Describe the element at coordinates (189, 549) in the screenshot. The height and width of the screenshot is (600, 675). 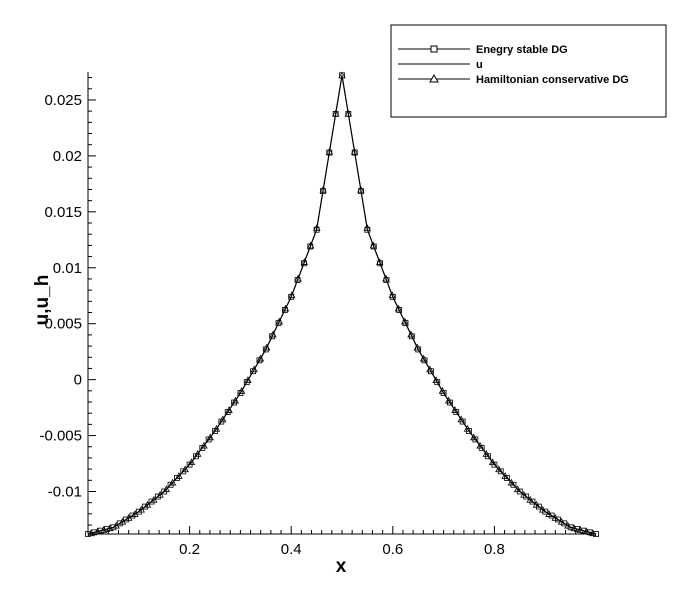
I see `x-tick-label: 0.2` at that location.